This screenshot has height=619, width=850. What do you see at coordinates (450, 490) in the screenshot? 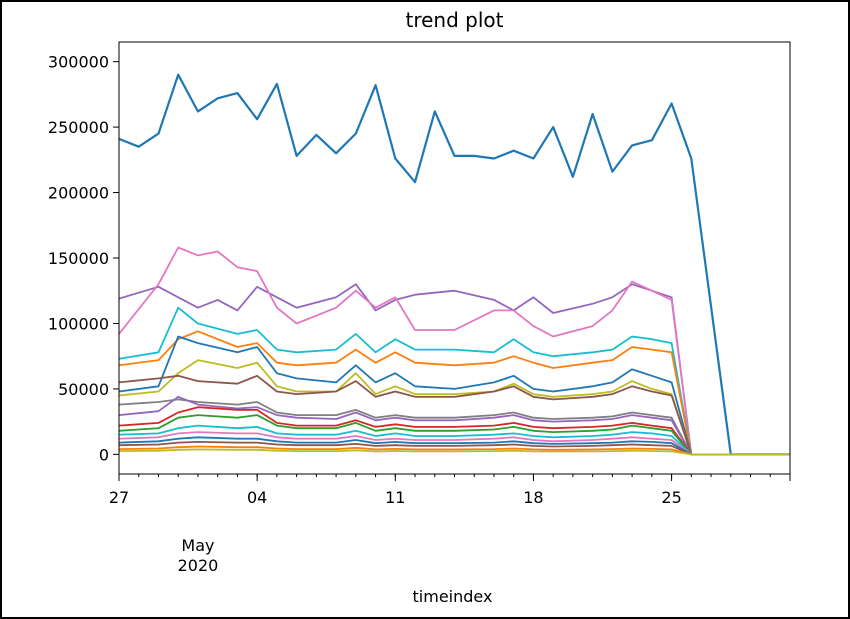
I see `x-axis-ticks: 27 04 11 18 25` at bounding box center [450, 490].